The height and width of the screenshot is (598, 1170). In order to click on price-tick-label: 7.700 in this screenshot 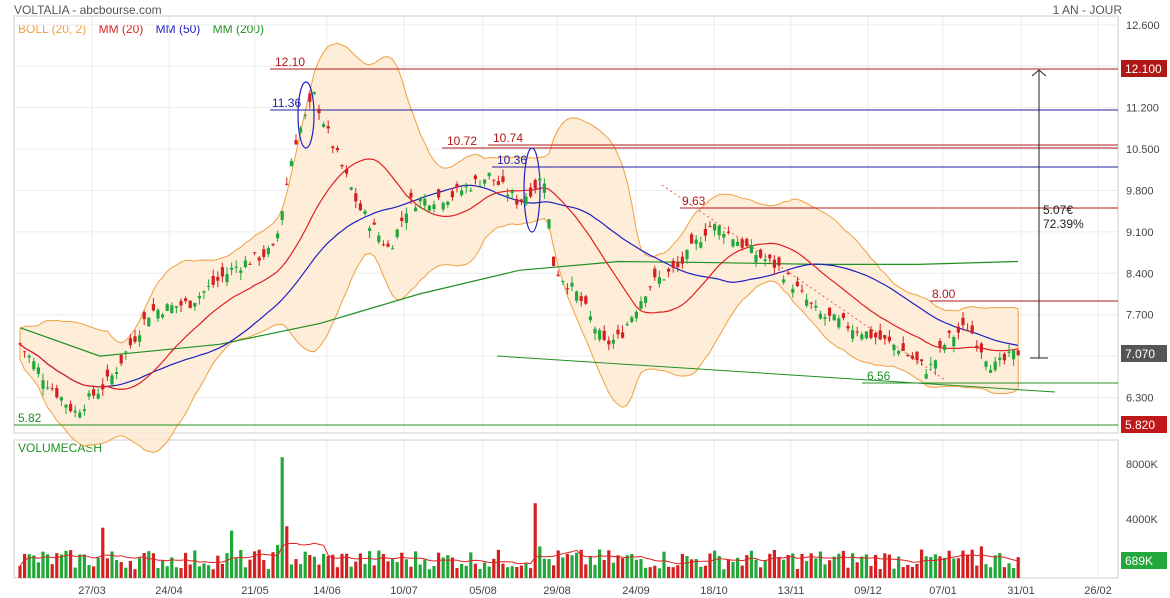, I will do `click(1140, 316)`.